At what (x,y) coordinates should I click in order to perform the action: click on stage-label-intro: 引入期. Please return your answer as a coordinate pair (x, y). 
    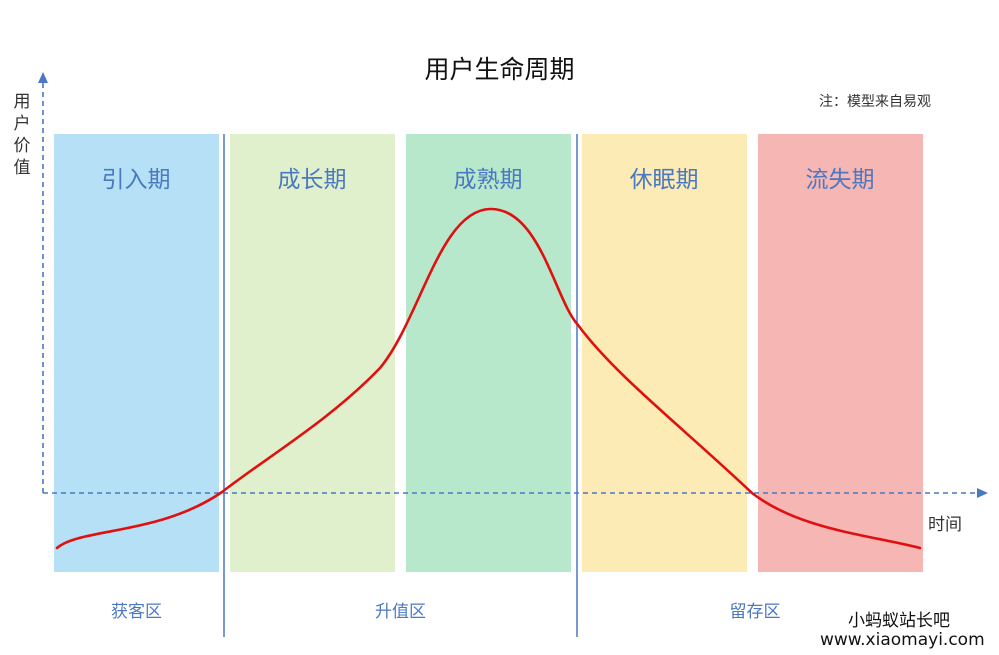
    Looking at the image, I should click on (136, 180).